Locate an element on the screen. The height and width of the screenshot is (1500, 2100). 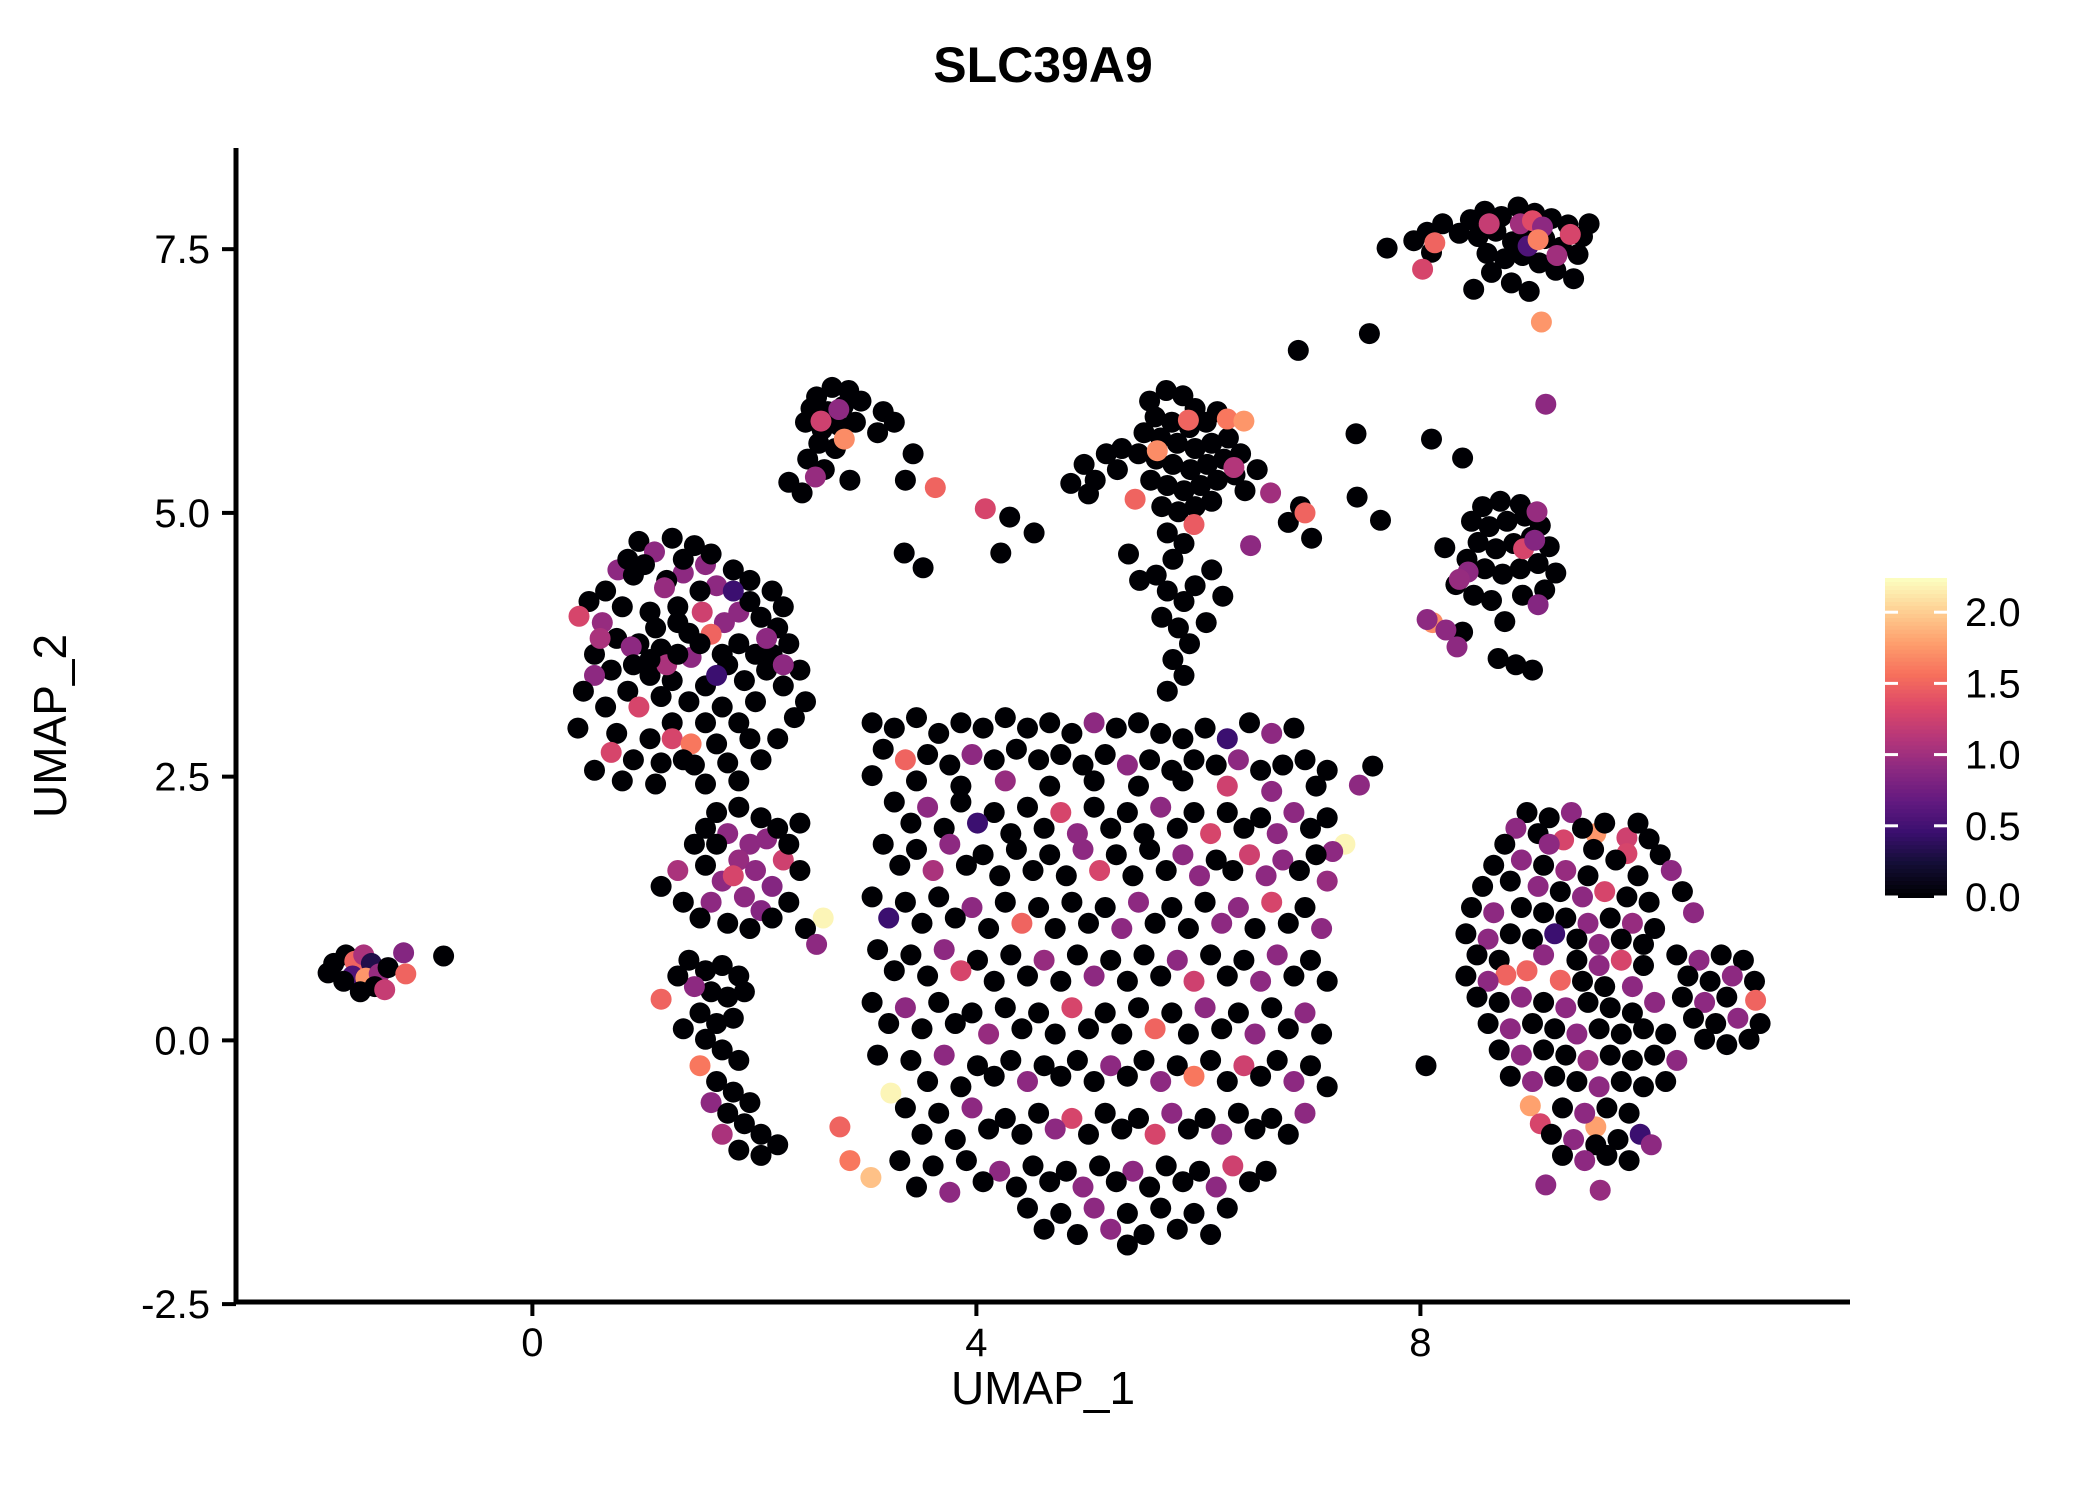
x-tick-label: 8 is located at coordinates (1420, 1343).